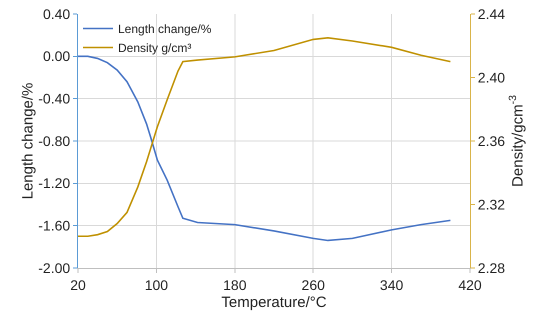  Describe the element at coordinates (54, 268) in the screenshot. I see `y-tick-label: -2.00` at that location.